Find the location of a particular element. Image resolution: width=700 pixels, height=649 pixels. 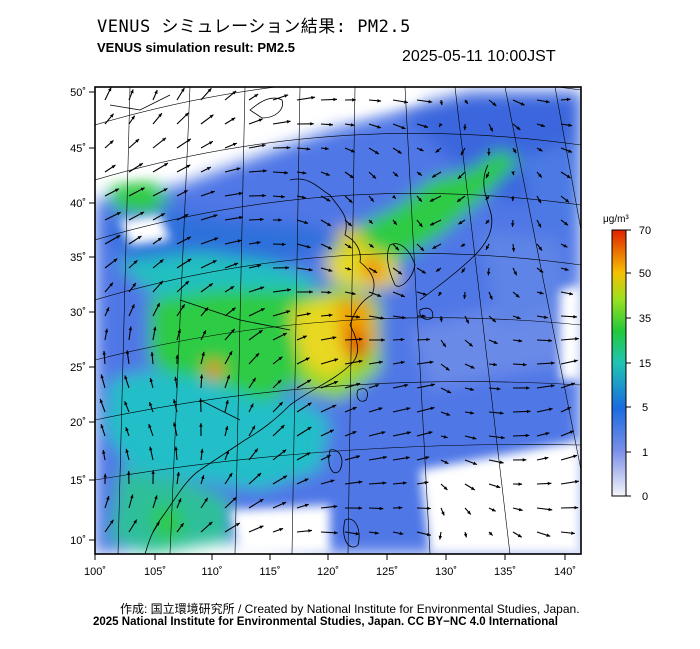

lon-tick-label: 100˚ is located at coordinates (95, 572).